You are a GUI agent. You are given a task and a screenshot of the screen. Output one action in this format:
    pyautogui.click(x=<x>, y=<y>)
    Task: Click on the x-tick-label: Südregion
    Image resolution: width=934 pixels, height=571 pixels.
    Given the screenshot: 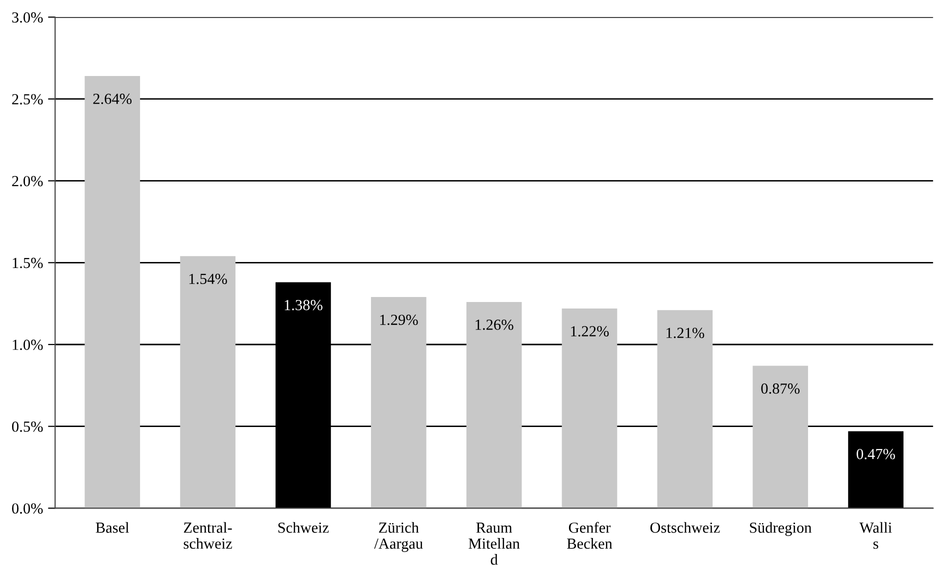 What is the action you would take?
    pyautogui.click(x=781, y=529)
    